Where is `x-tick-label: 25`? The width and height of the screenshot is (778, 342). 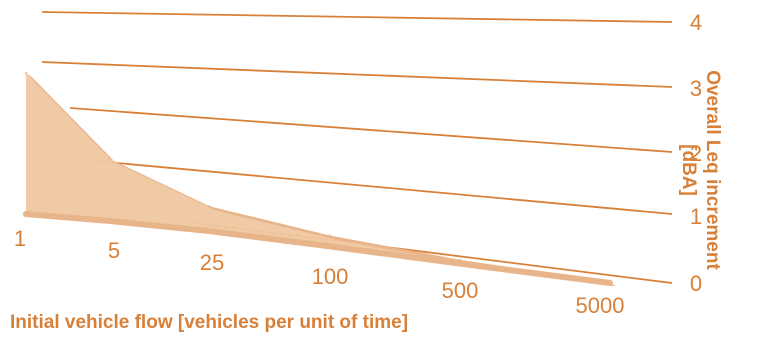
x-tick-label: 25 is located at coordinates (212, 262).